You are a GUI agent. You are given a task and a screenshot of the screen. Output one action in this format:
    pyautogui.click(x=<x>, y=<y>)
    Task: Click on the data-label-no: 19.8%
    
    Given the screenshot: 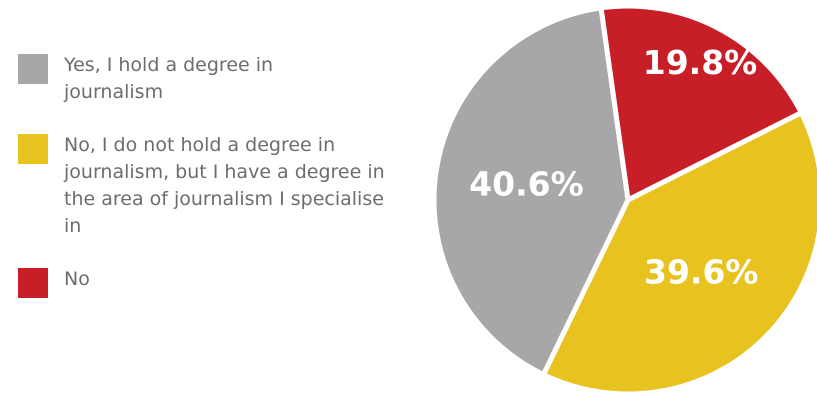 What is the action you would take?
    pyautogui.click(x=700, y=62)
    